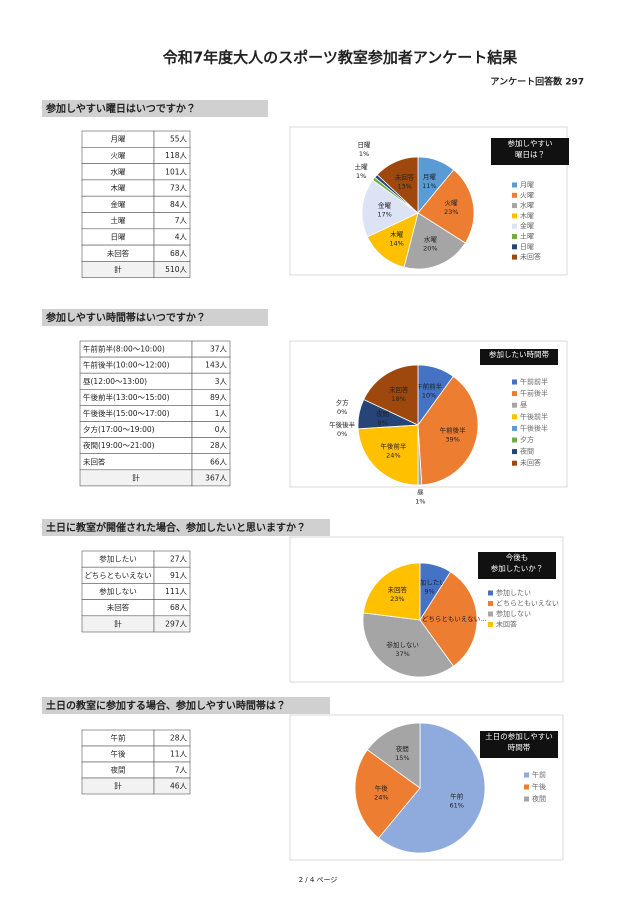 This screenshot has height=904, width=636. Describe the element at coordinates (530, 143) in the screenshot. I see `chart-title: 参加しやすい` at that location.